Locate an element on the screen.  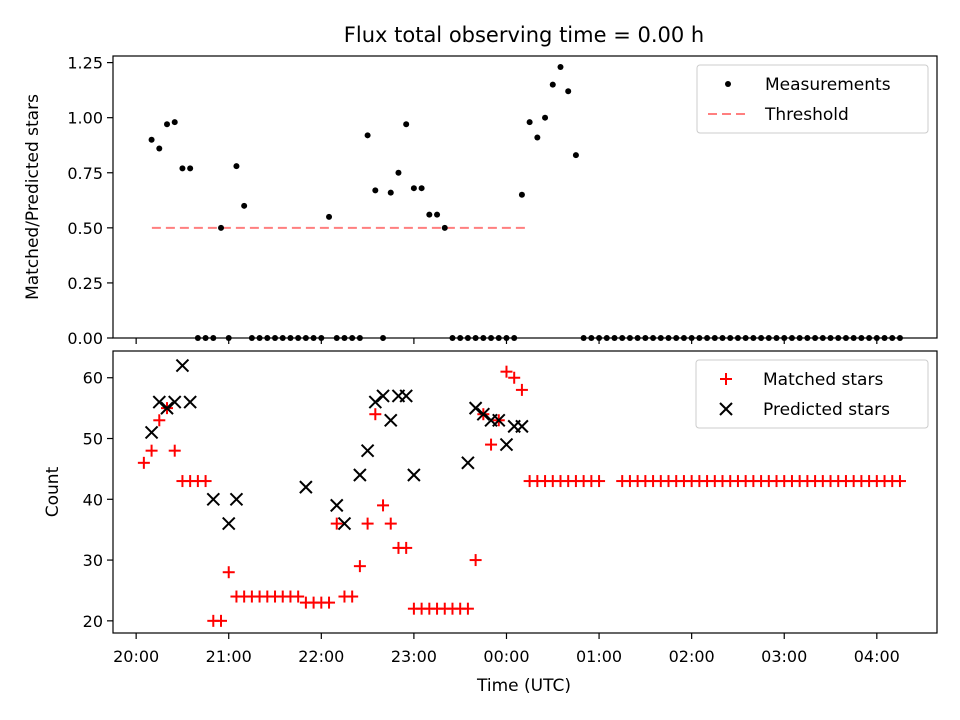
top-y-ticks: 0.00 0.25 0.50 0.75 1.00 1.25 is located at coordinates (90, 201).